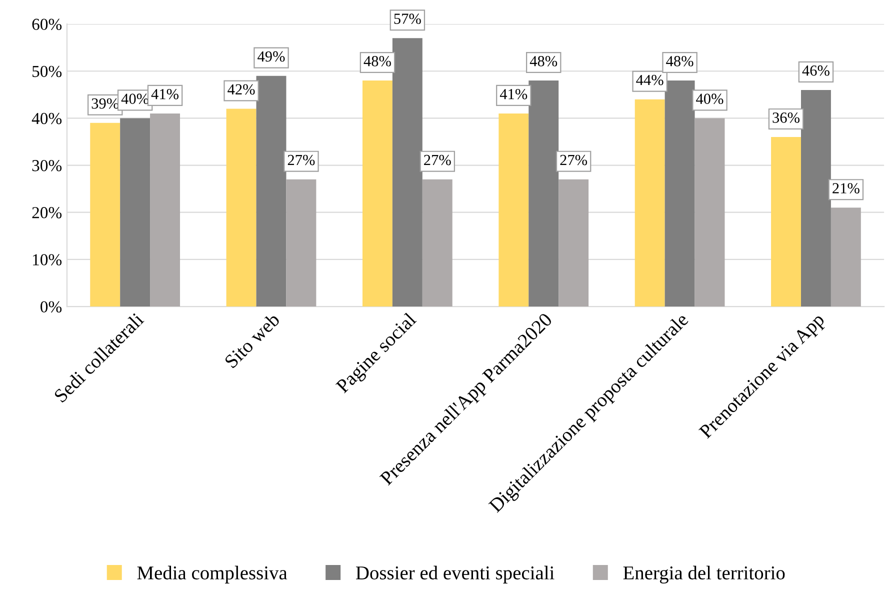  I want to click on data-label: 21%, so click(846, 188).